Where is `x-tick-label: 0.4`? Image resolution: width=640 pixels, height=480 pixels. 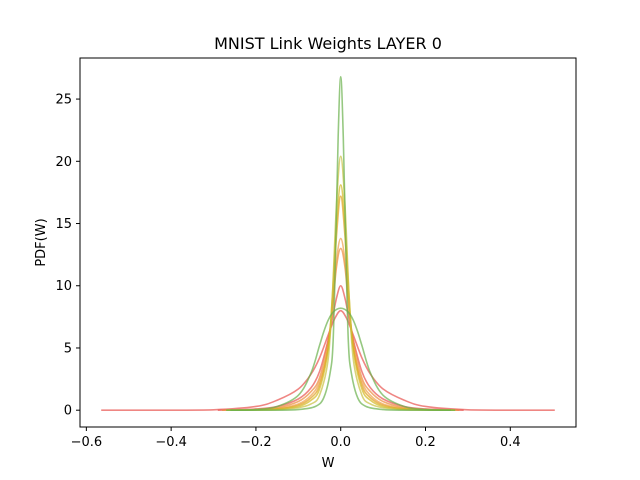 x-tick-label: 0.4 is located at coordinates (510, 442).